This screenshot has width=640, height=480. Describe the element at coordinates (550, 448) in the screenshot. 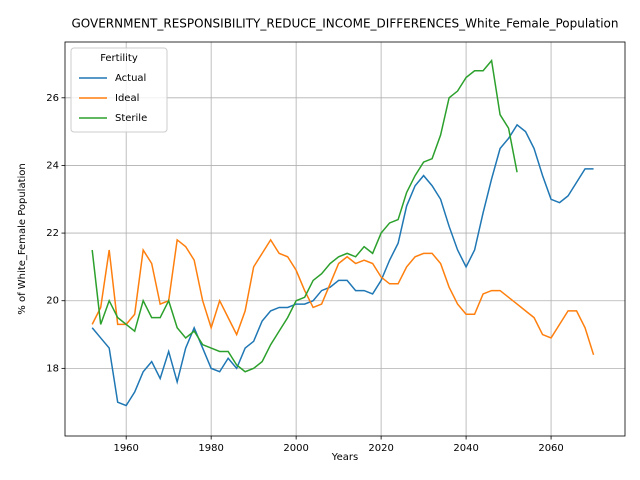

I see `x-tick-label: 2060` at that location.